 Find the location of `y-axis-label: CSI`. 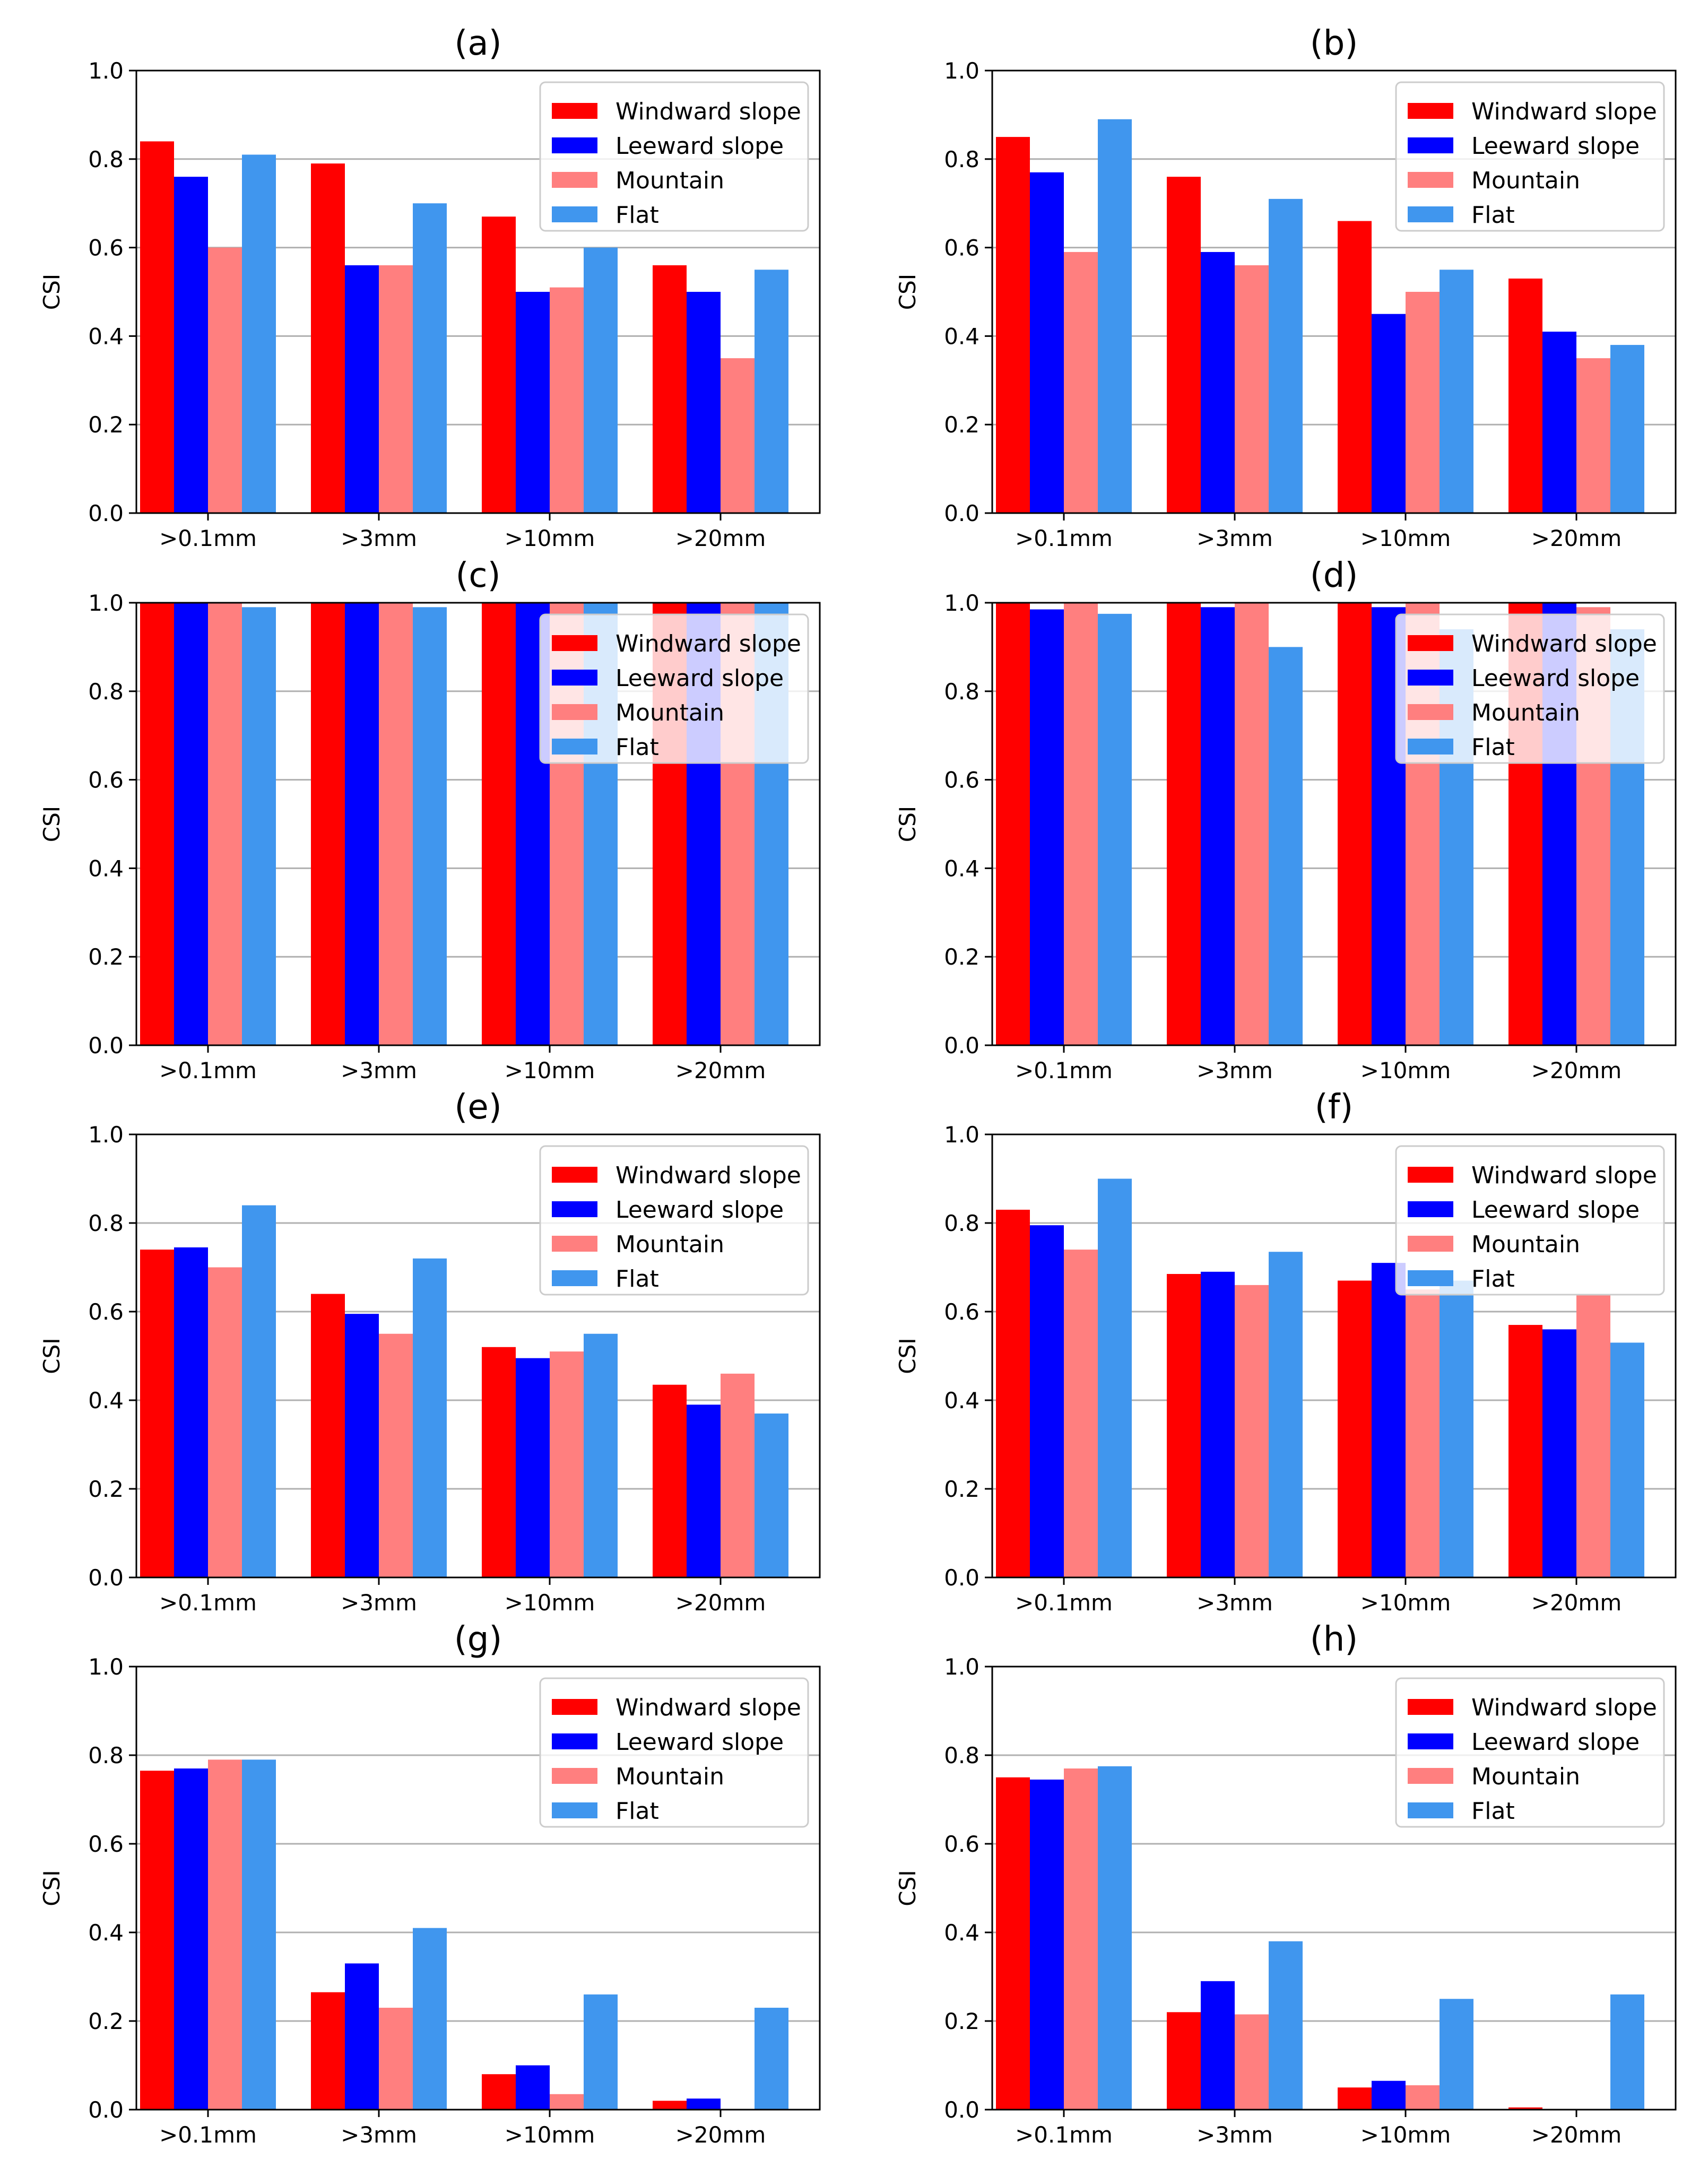

y-axis-label: CSI is located at coordinates (908, 1888).